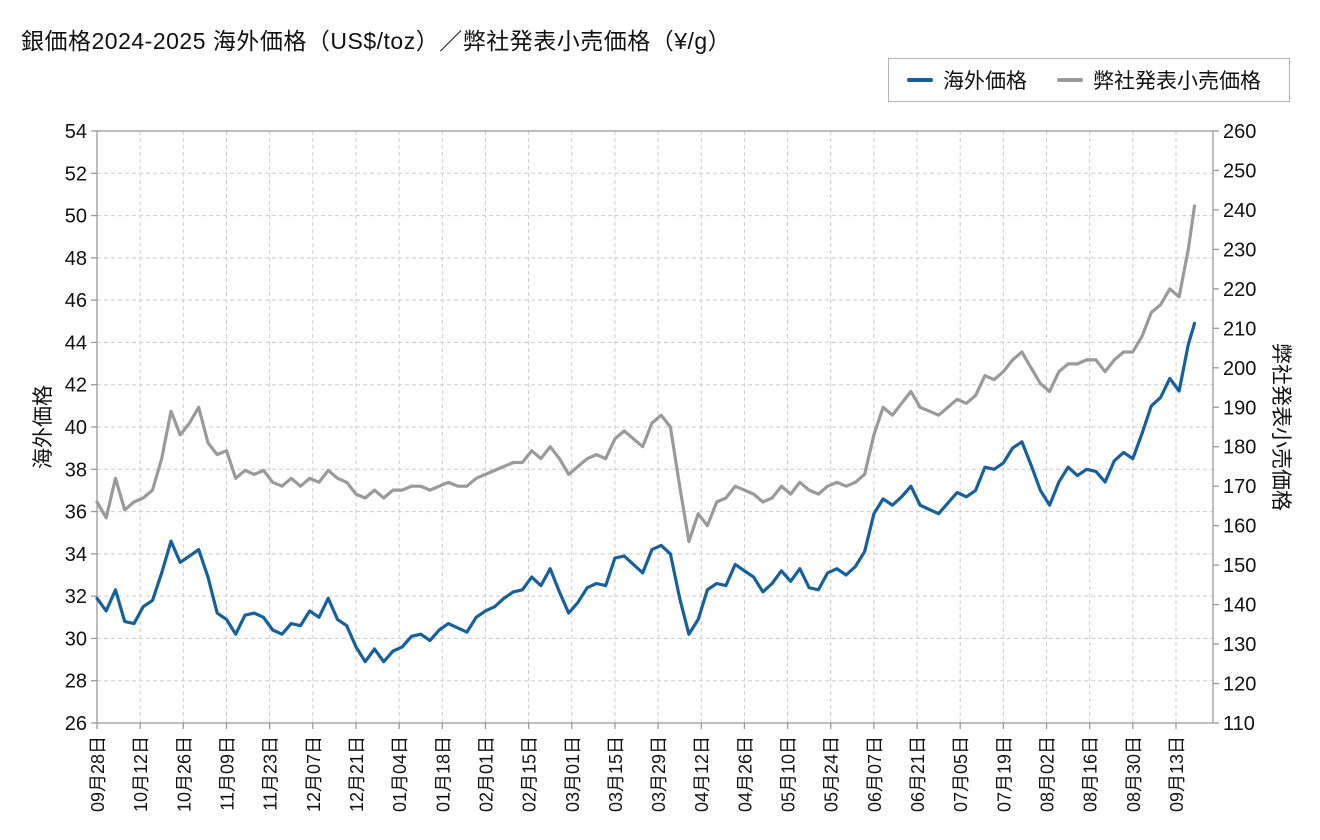 The height and width of the screenshot is (840, 1320). I want to click on x-tick-label: 03月15日, so click(616, 774).